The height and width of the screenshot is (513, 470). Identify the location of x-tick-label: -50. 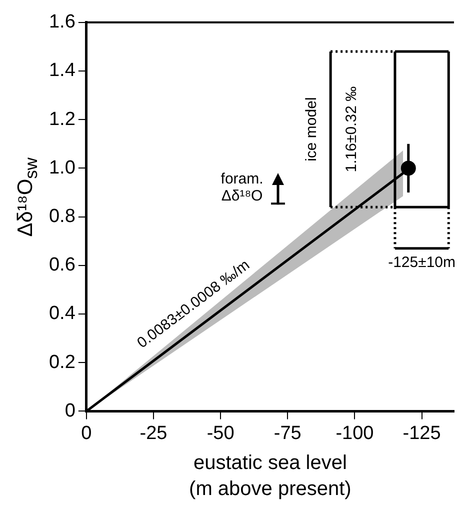
(220, 433).